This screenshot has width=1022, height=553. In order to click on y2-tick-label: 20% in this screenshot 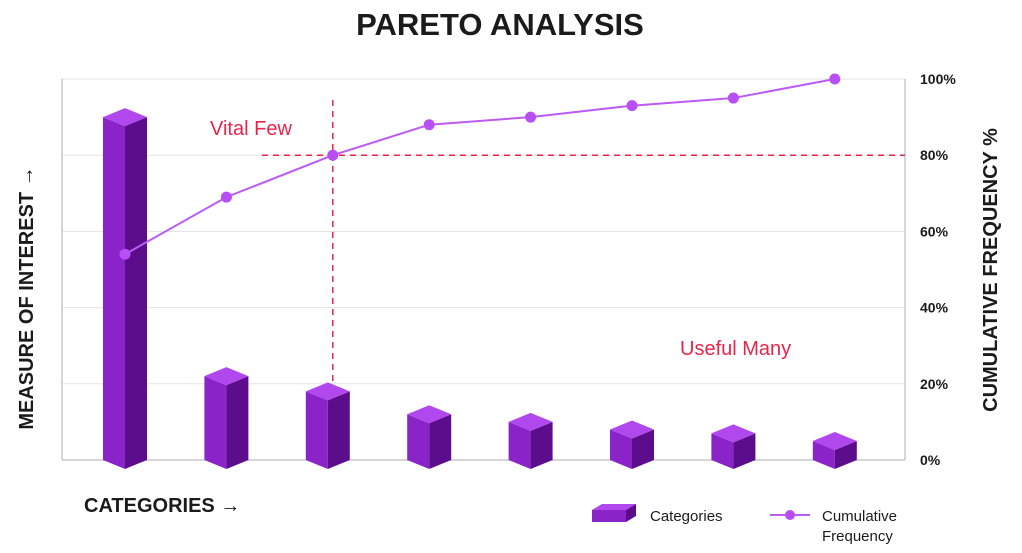, I will do `click(934, 384)`.